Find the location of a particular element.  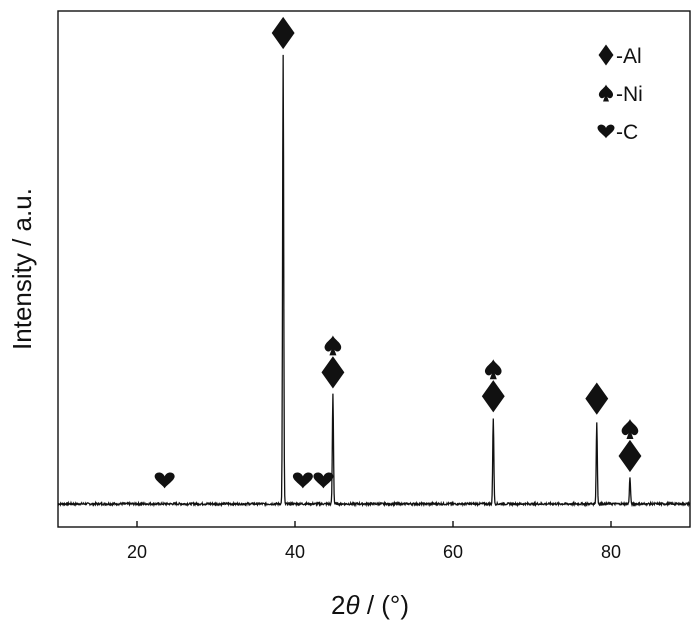

x-axis-ticks: 20 40 60 80 is located at coordinates (374, 541).